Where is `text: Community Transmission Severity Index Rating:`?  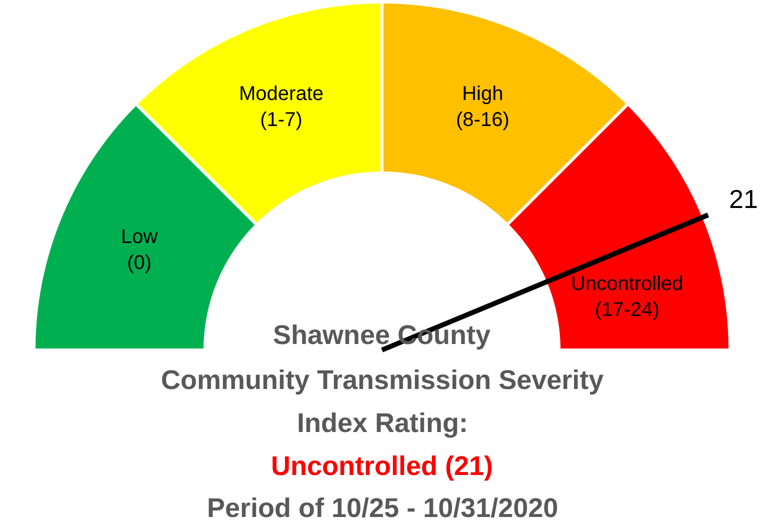 text: Community Transmission Severity Index Rating: is located at coordinates (382, 401).